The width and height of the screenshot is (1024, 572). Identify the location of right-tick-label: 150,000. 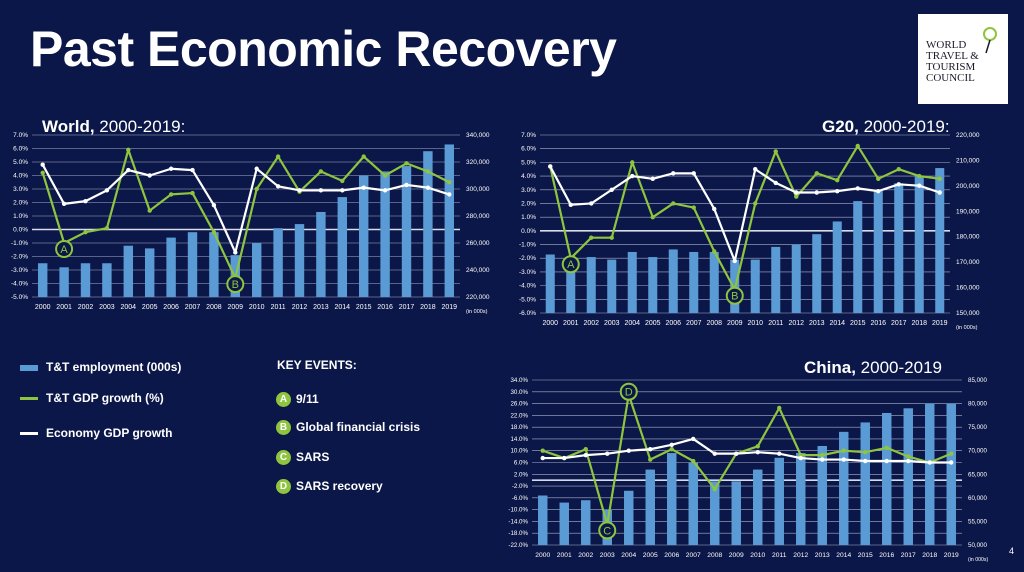
(968, 313).